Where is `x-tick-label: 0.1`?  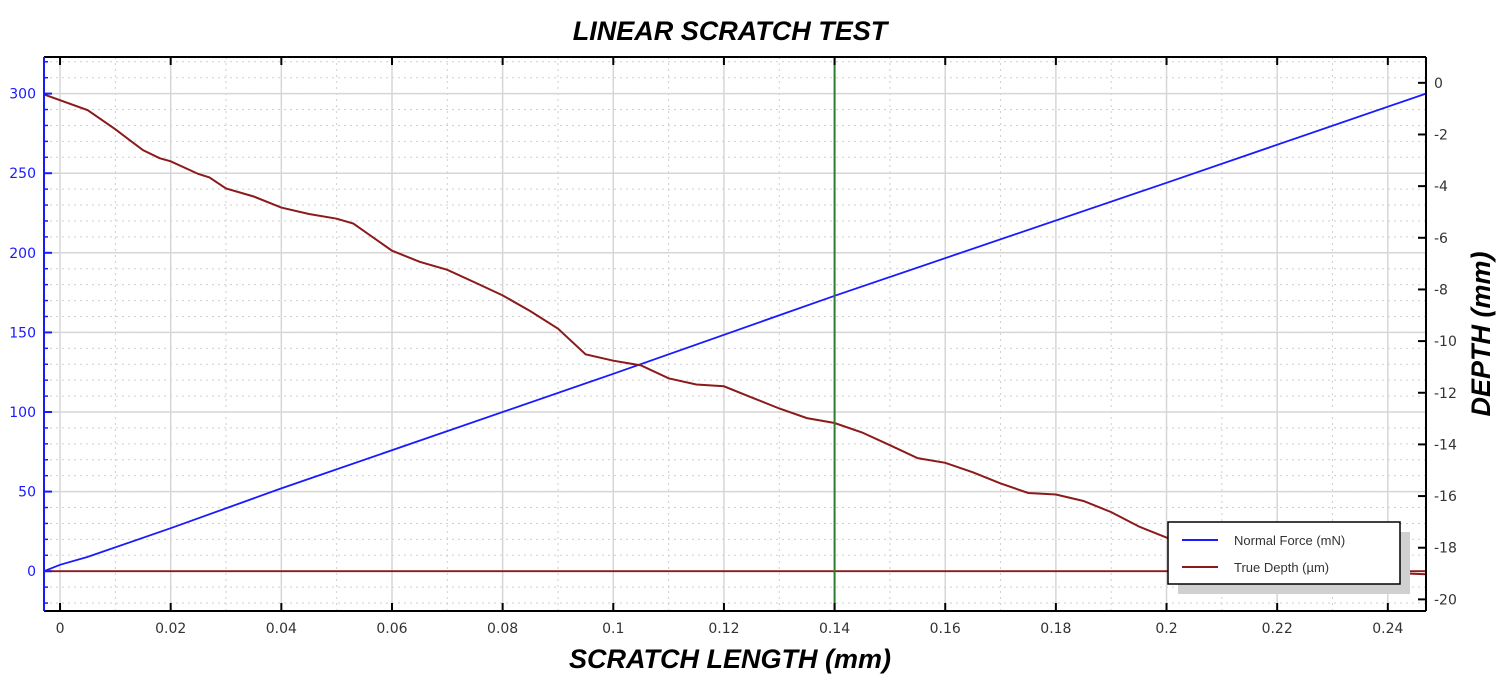 x-tick-label: 0.1 is located at coordinates (613, 629).